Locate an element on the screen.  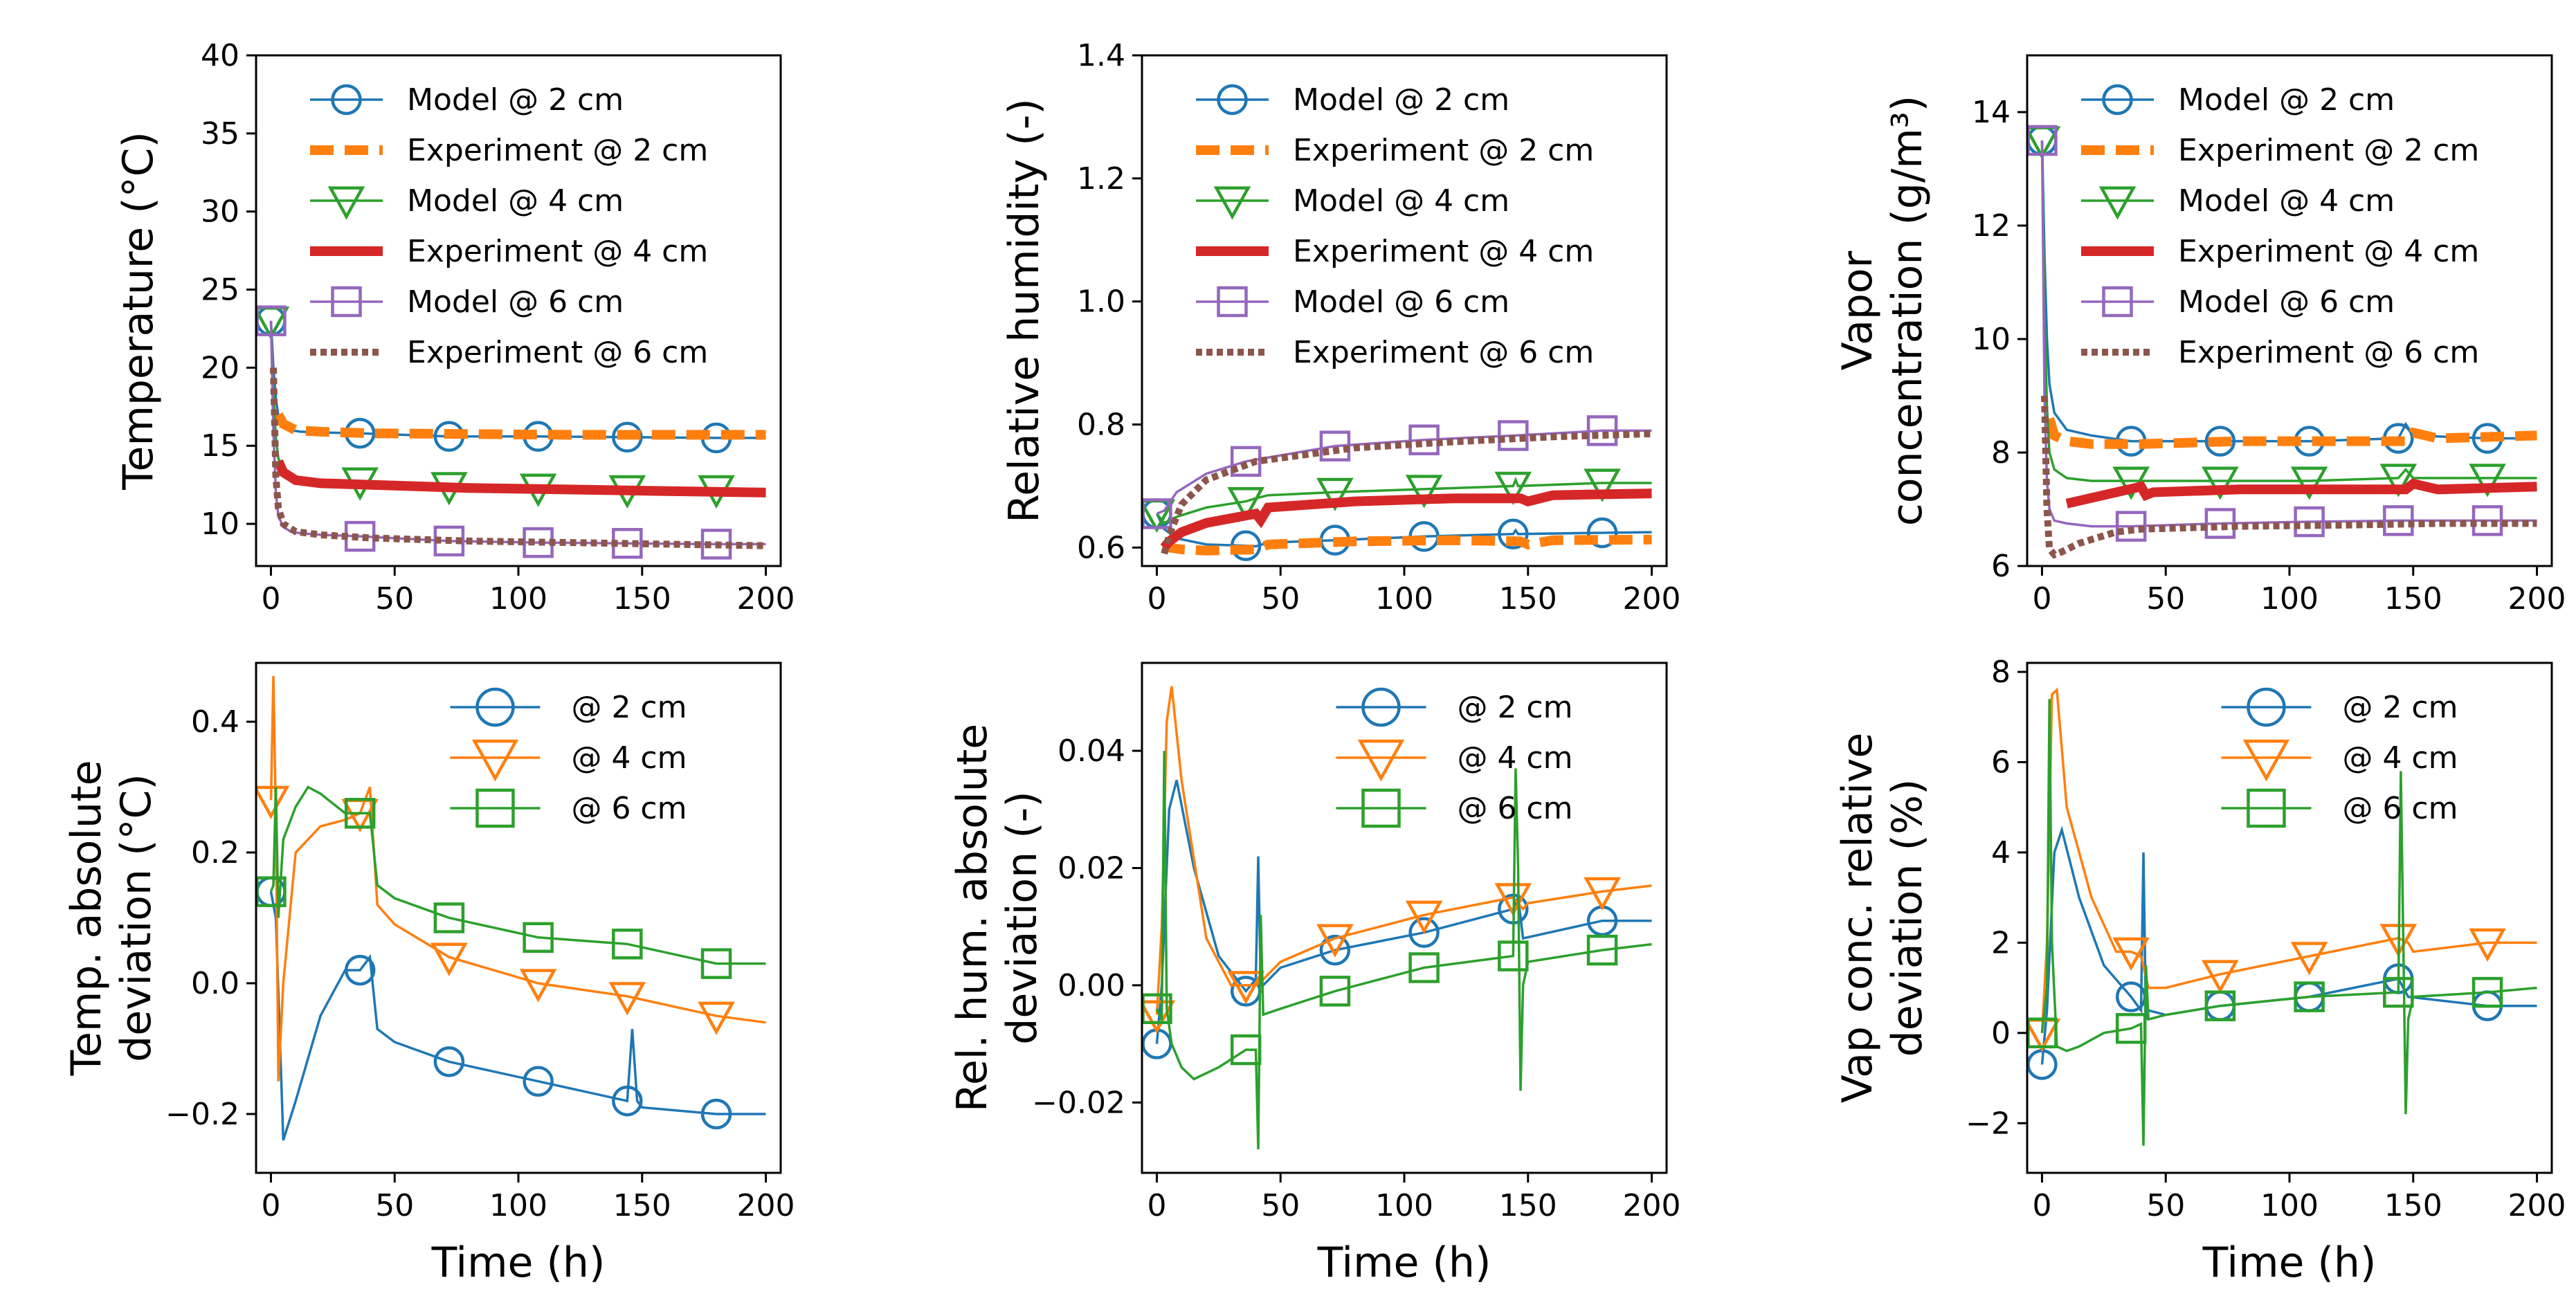
y-tick-label: 0.04 is located at coordinates (1091, 751).